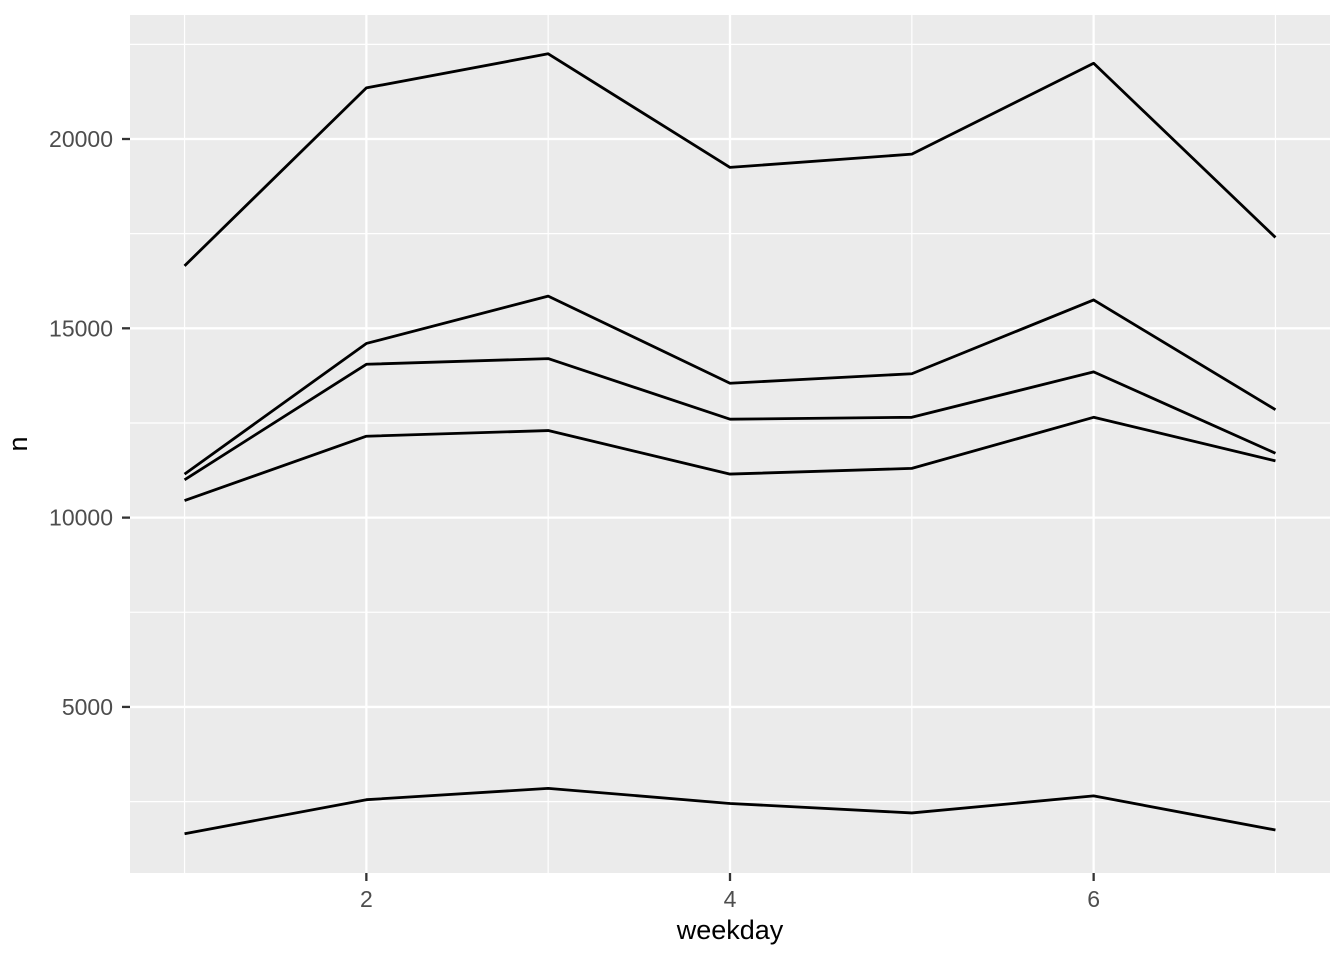  I want to click on y-tick-label: 20000, so click(81, 139).